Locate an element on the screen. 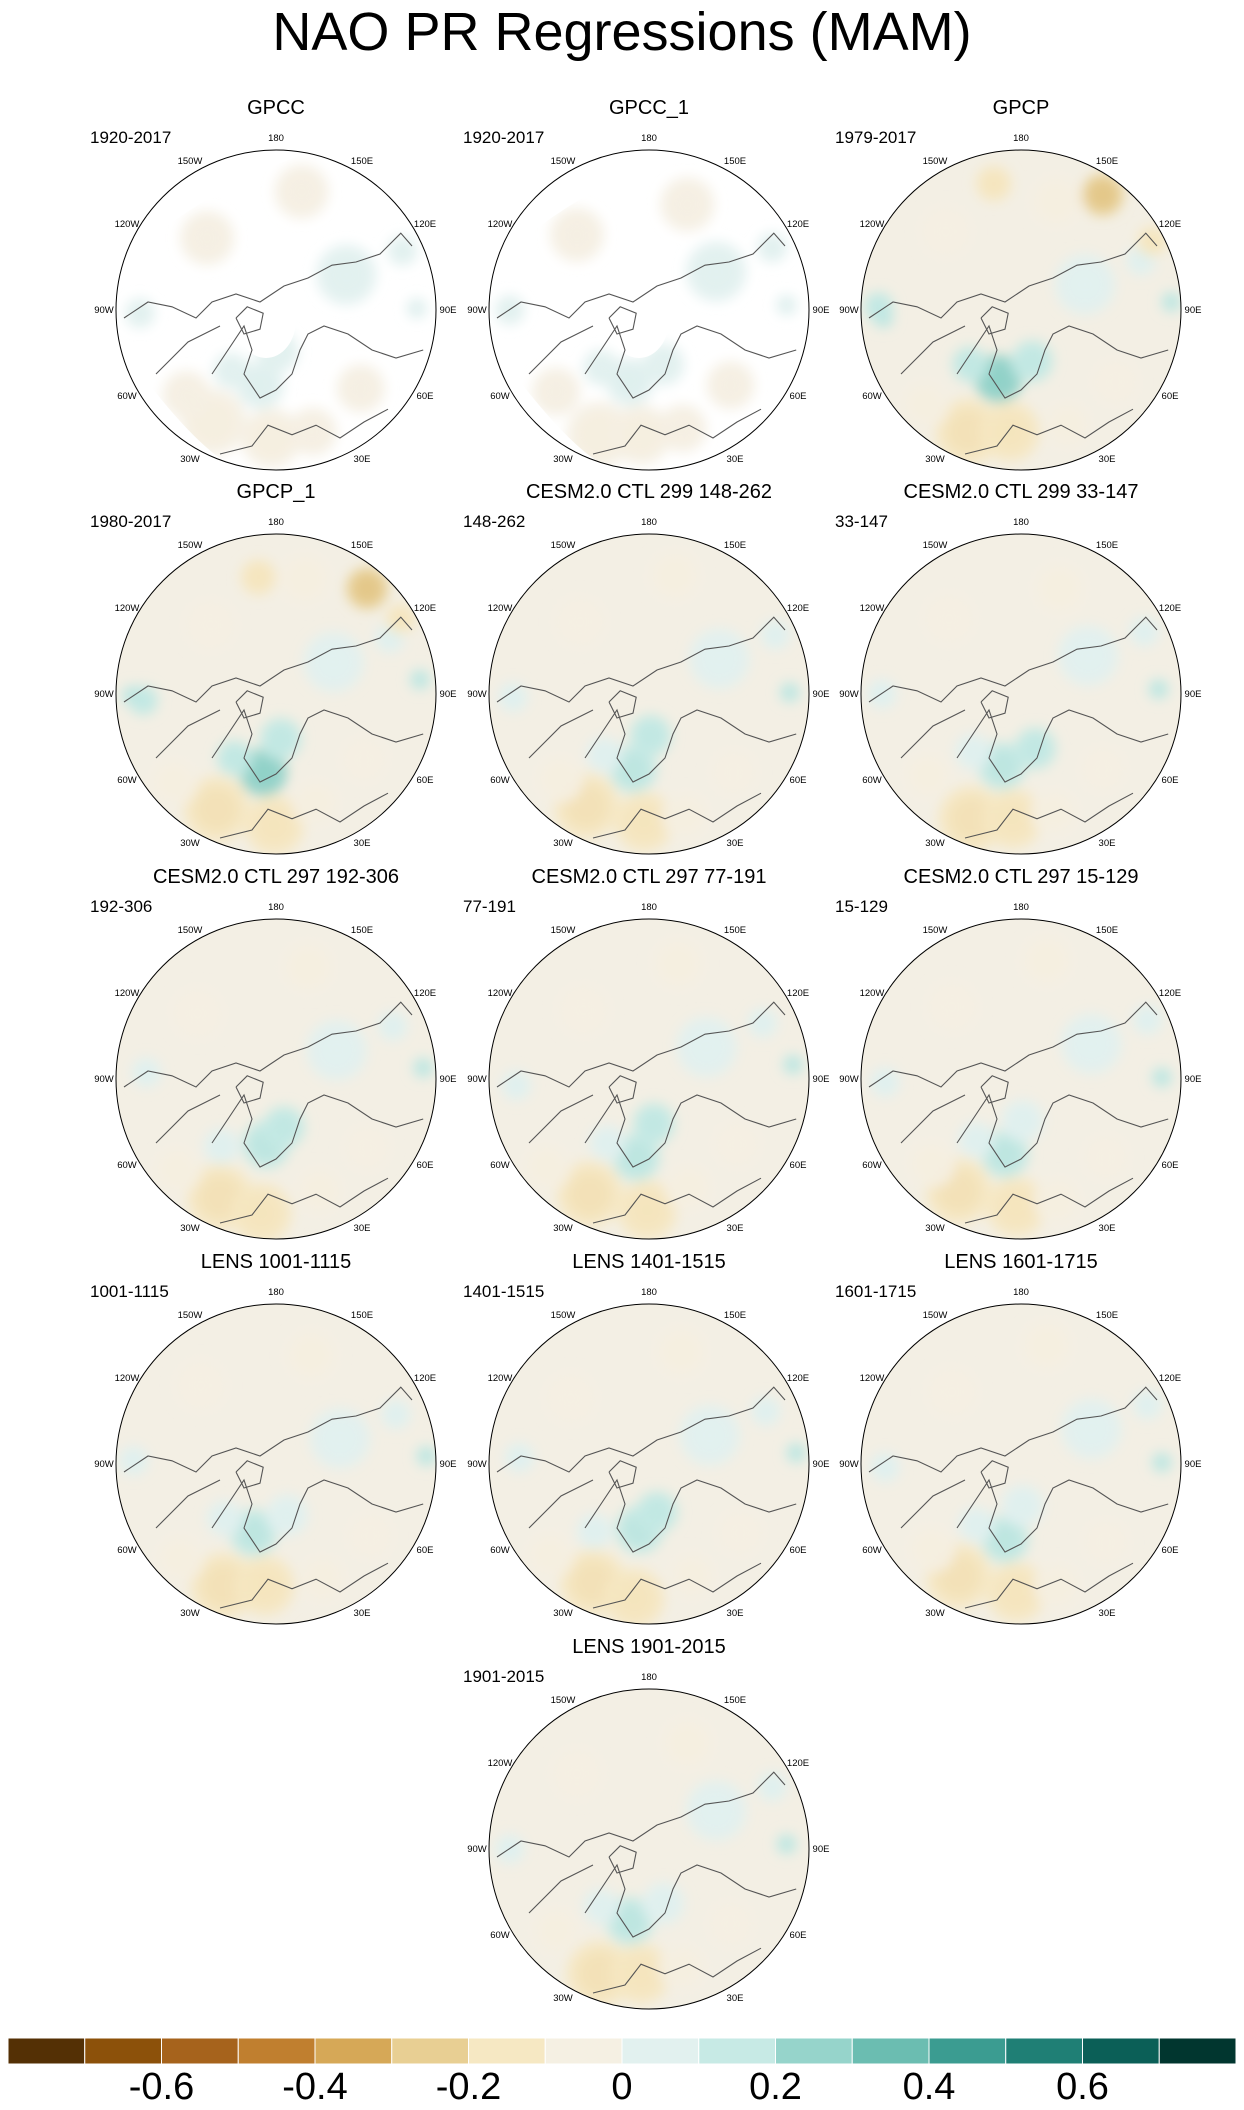  panel-period: 1401-1515 is located at coordinates (504, 1291).